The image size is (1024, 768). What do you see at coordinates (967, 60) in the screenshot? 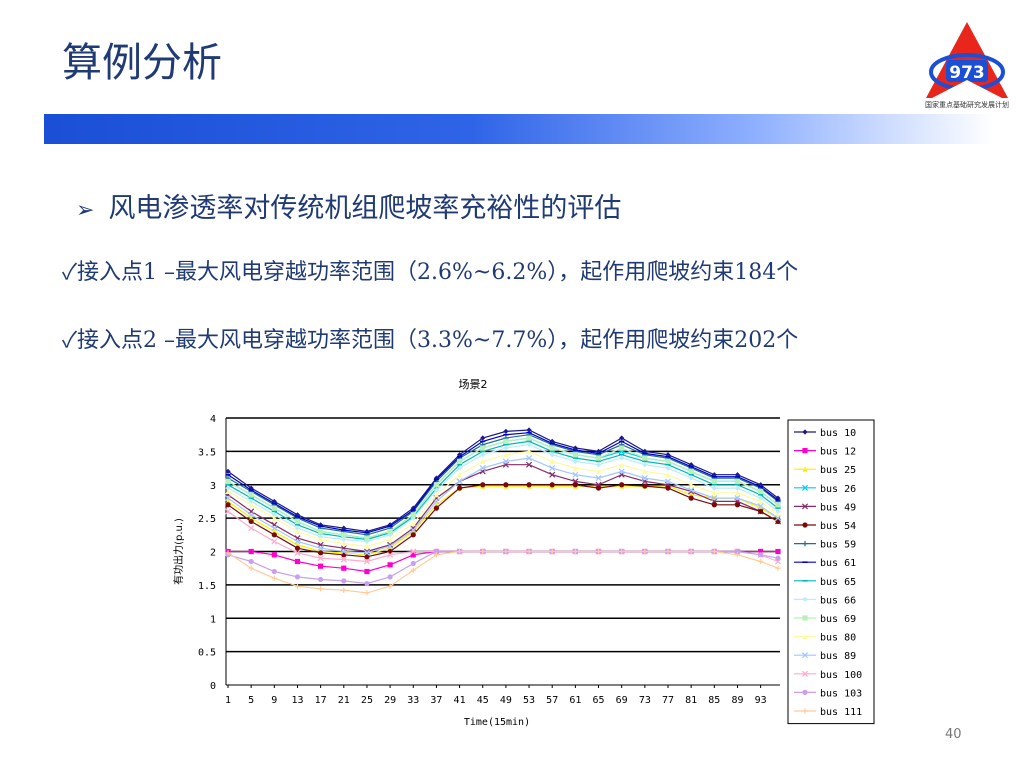
I see `logo-973: 973` at bounding box center [967, 60].